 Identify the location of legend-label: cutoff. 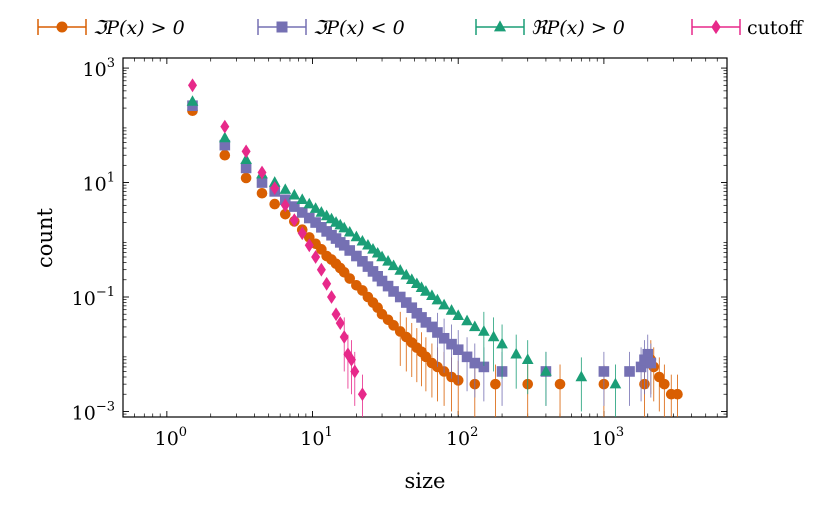
(775, 28).